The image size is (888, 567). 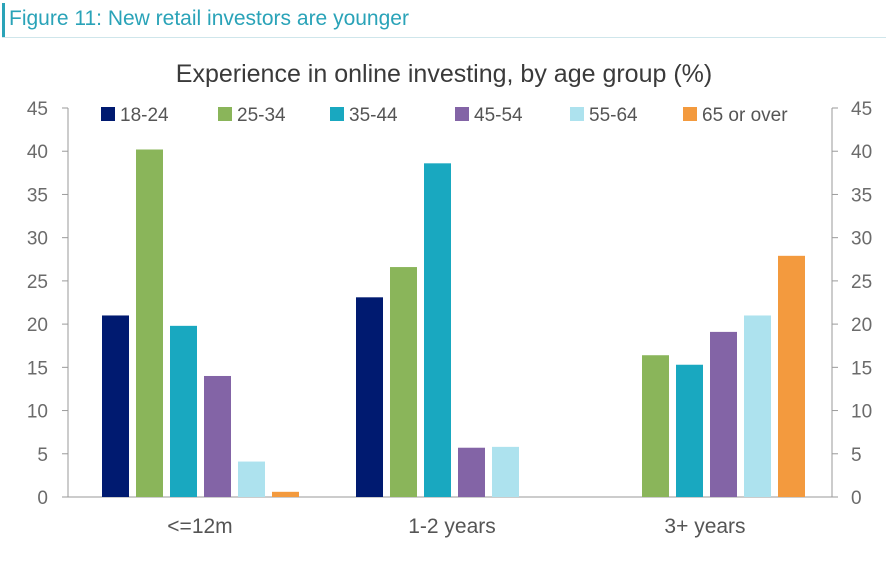 What do you see at coordinates (861, 368) in the screenshot?
I see `y-tick-label-right: 15` at bounding box center [861, 368].